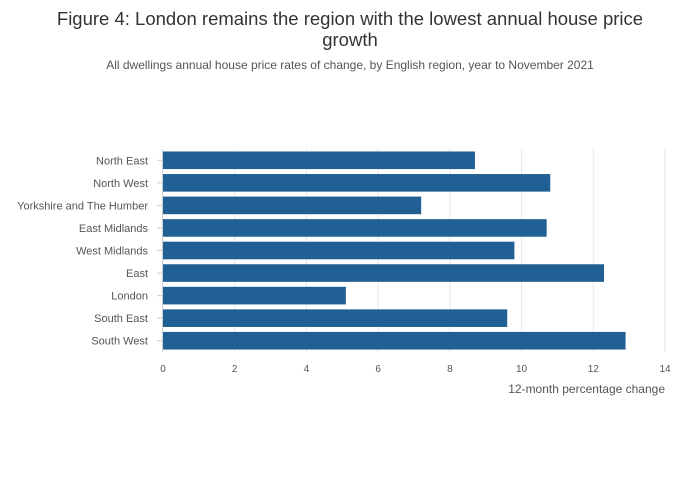 The height and width of the screenshot is (502, 700). What do you see at coordinates (235, 369) in the screenshot?
I see `x-tick-label-2: 2` at bounding box center [235, 369].